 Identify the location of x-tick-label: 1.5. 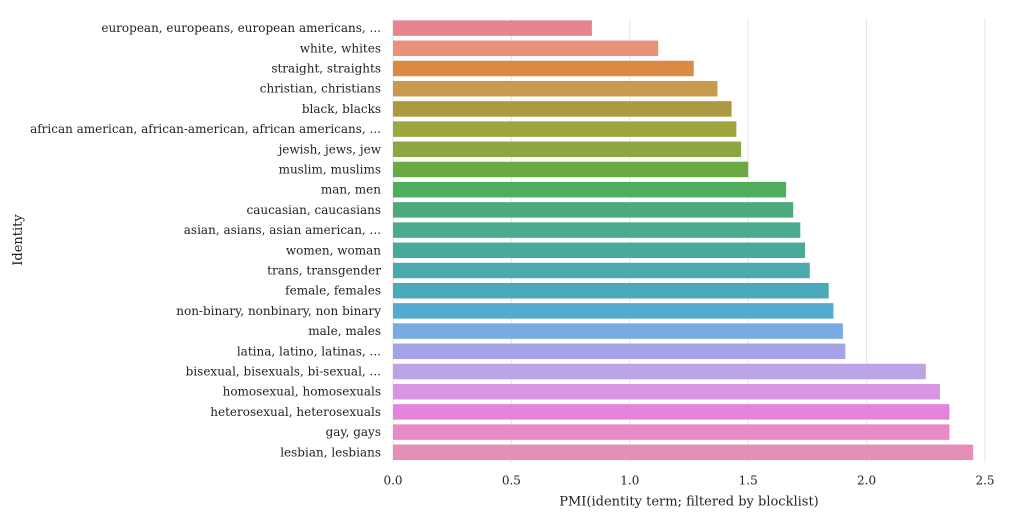
(748, 480).